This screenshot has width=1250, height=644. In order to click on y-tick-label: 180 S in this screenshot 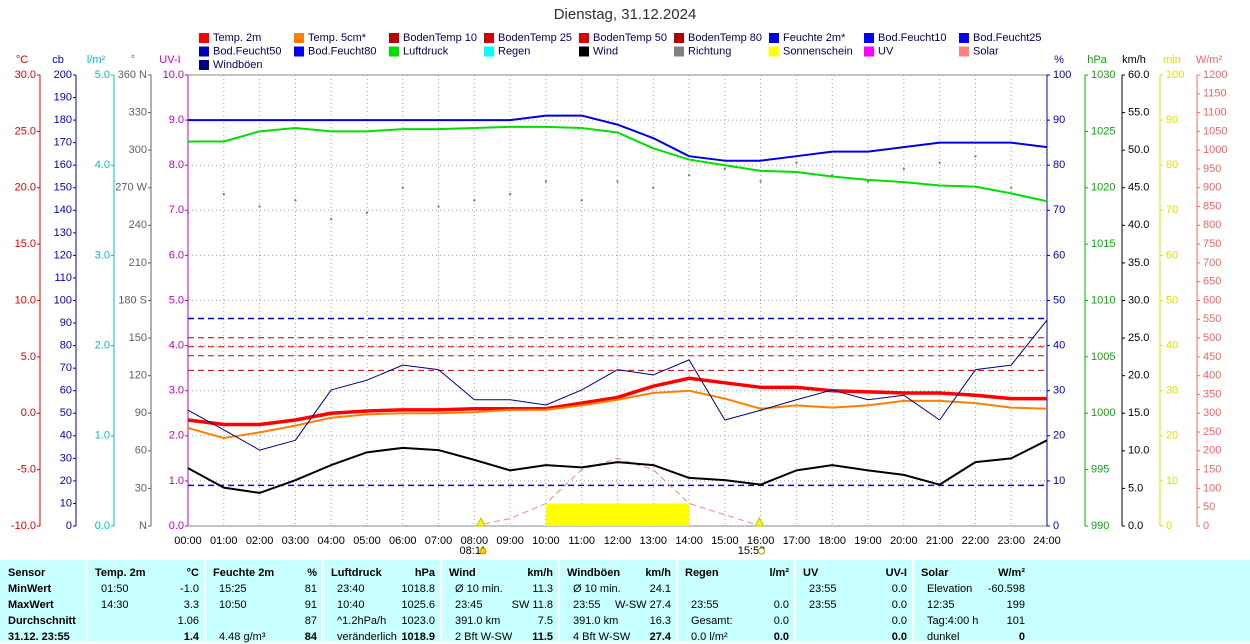, I will do `click(132, 300)`.